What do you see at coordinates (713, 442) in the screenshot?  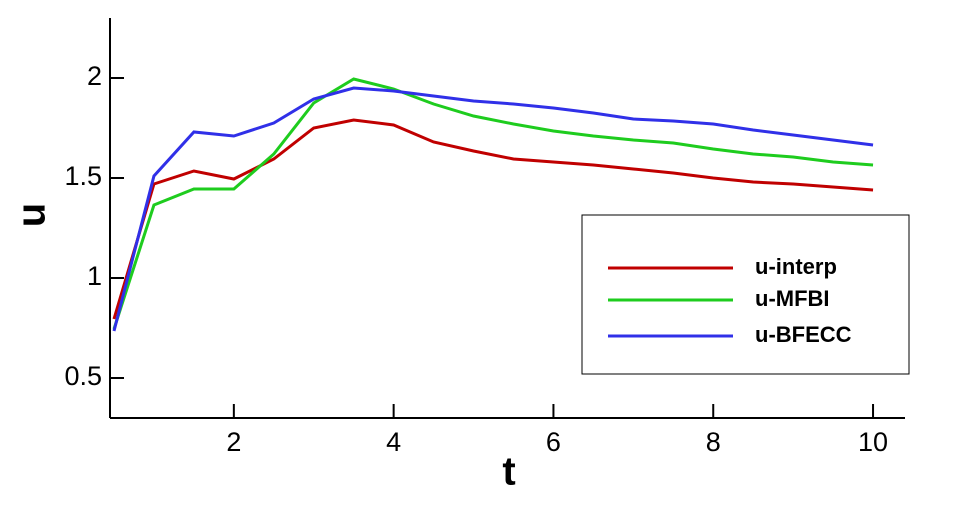 I see `x-tick-label: 8` at bounding box center [713, 442].